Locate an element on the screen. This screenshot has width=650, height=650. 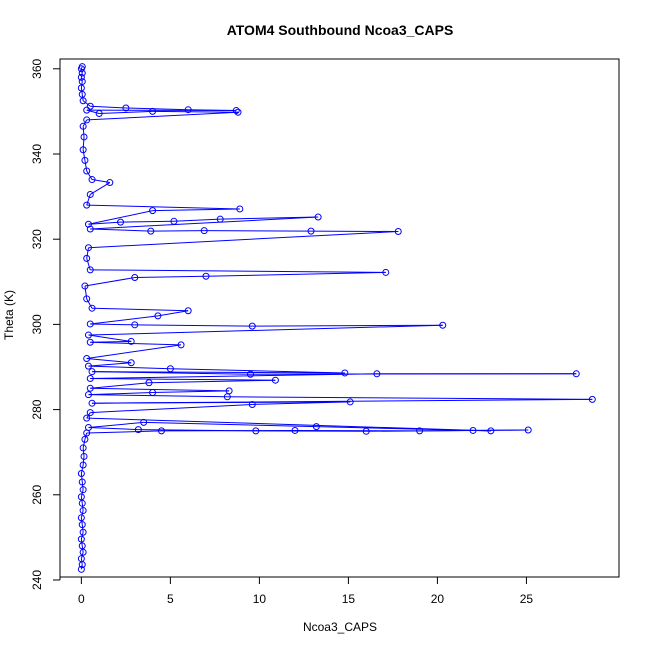
x-tick-label: 15 is located at coordinates (349, 599).